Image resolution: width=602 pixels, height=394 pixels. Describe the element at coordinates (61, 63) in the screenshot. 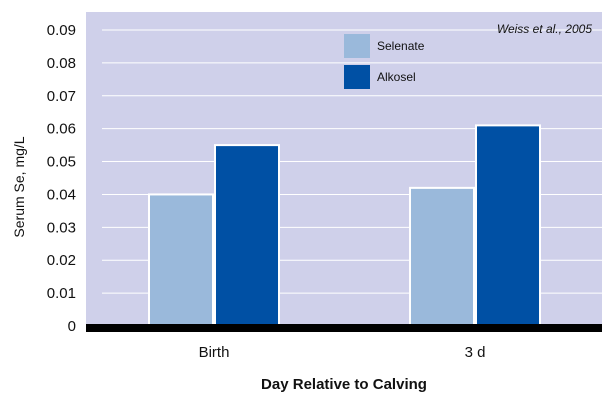

I see `y-tick-label: 0.08` at that location.